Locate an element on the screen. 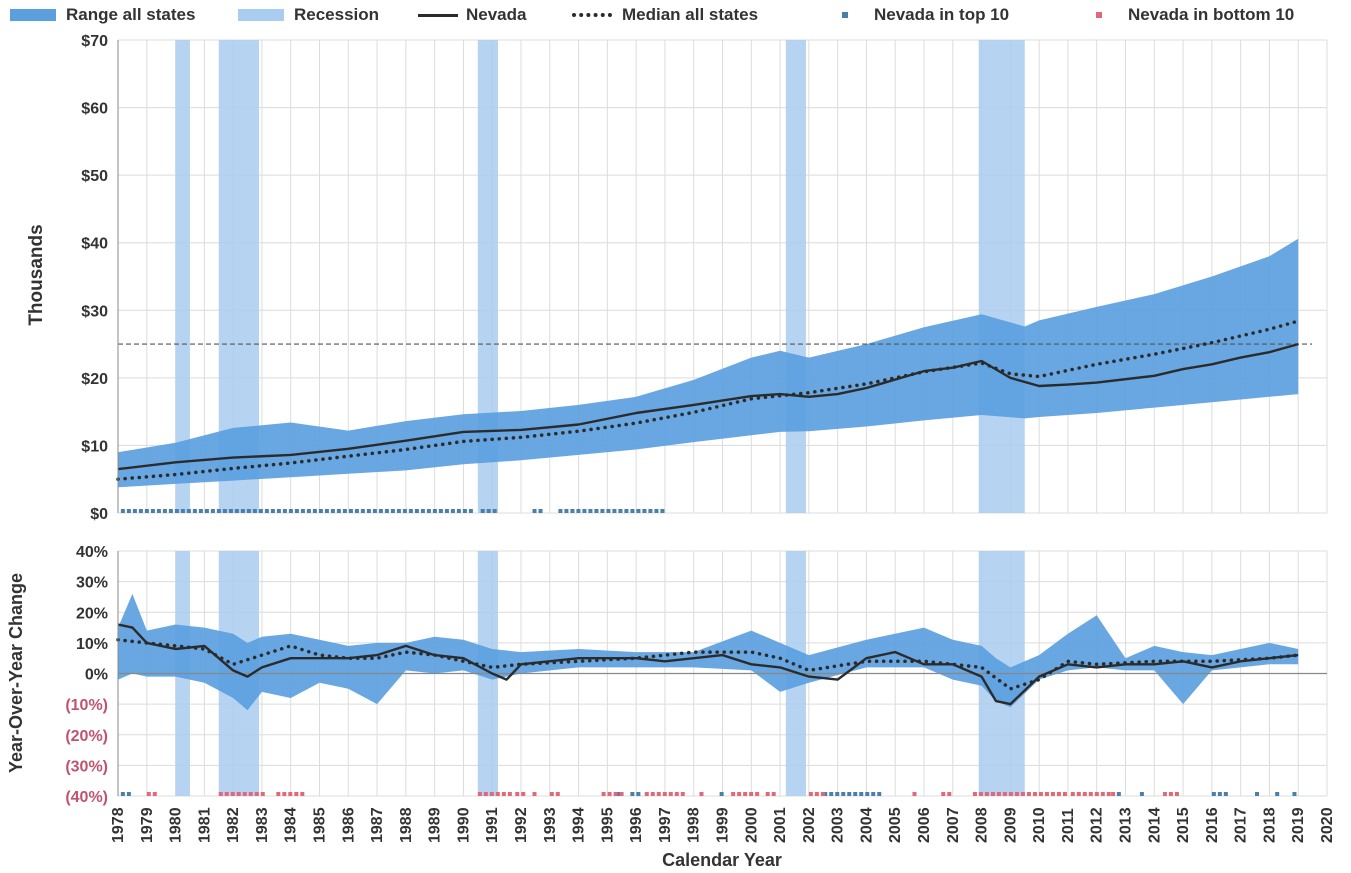 This screenshot has height=873, width=1351. bottom-y-tick-label: (10%) is located at coordinates (86, 705).